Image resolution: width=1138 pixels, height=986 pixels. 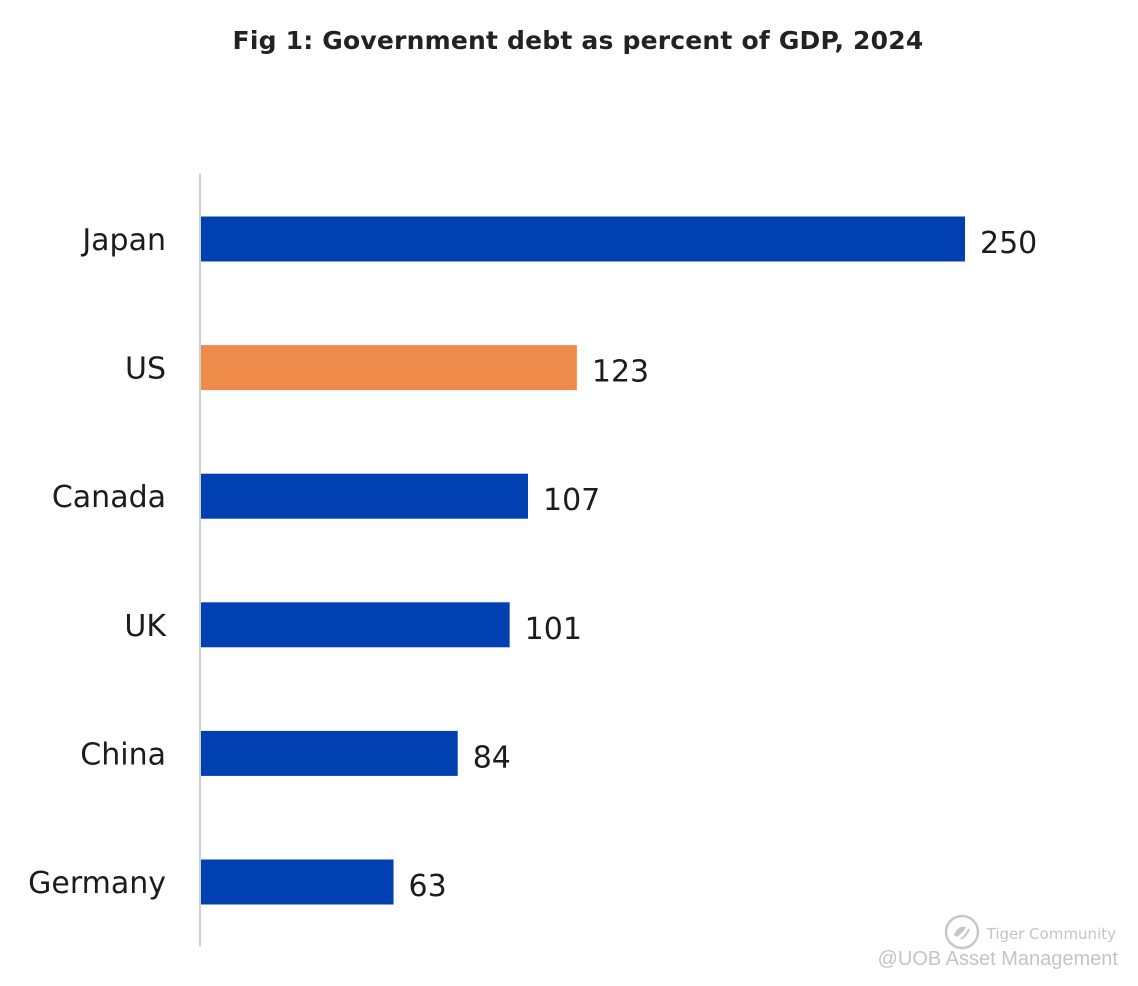 I want to click on value-label-japan: 250, so click(x=1008, y=243).